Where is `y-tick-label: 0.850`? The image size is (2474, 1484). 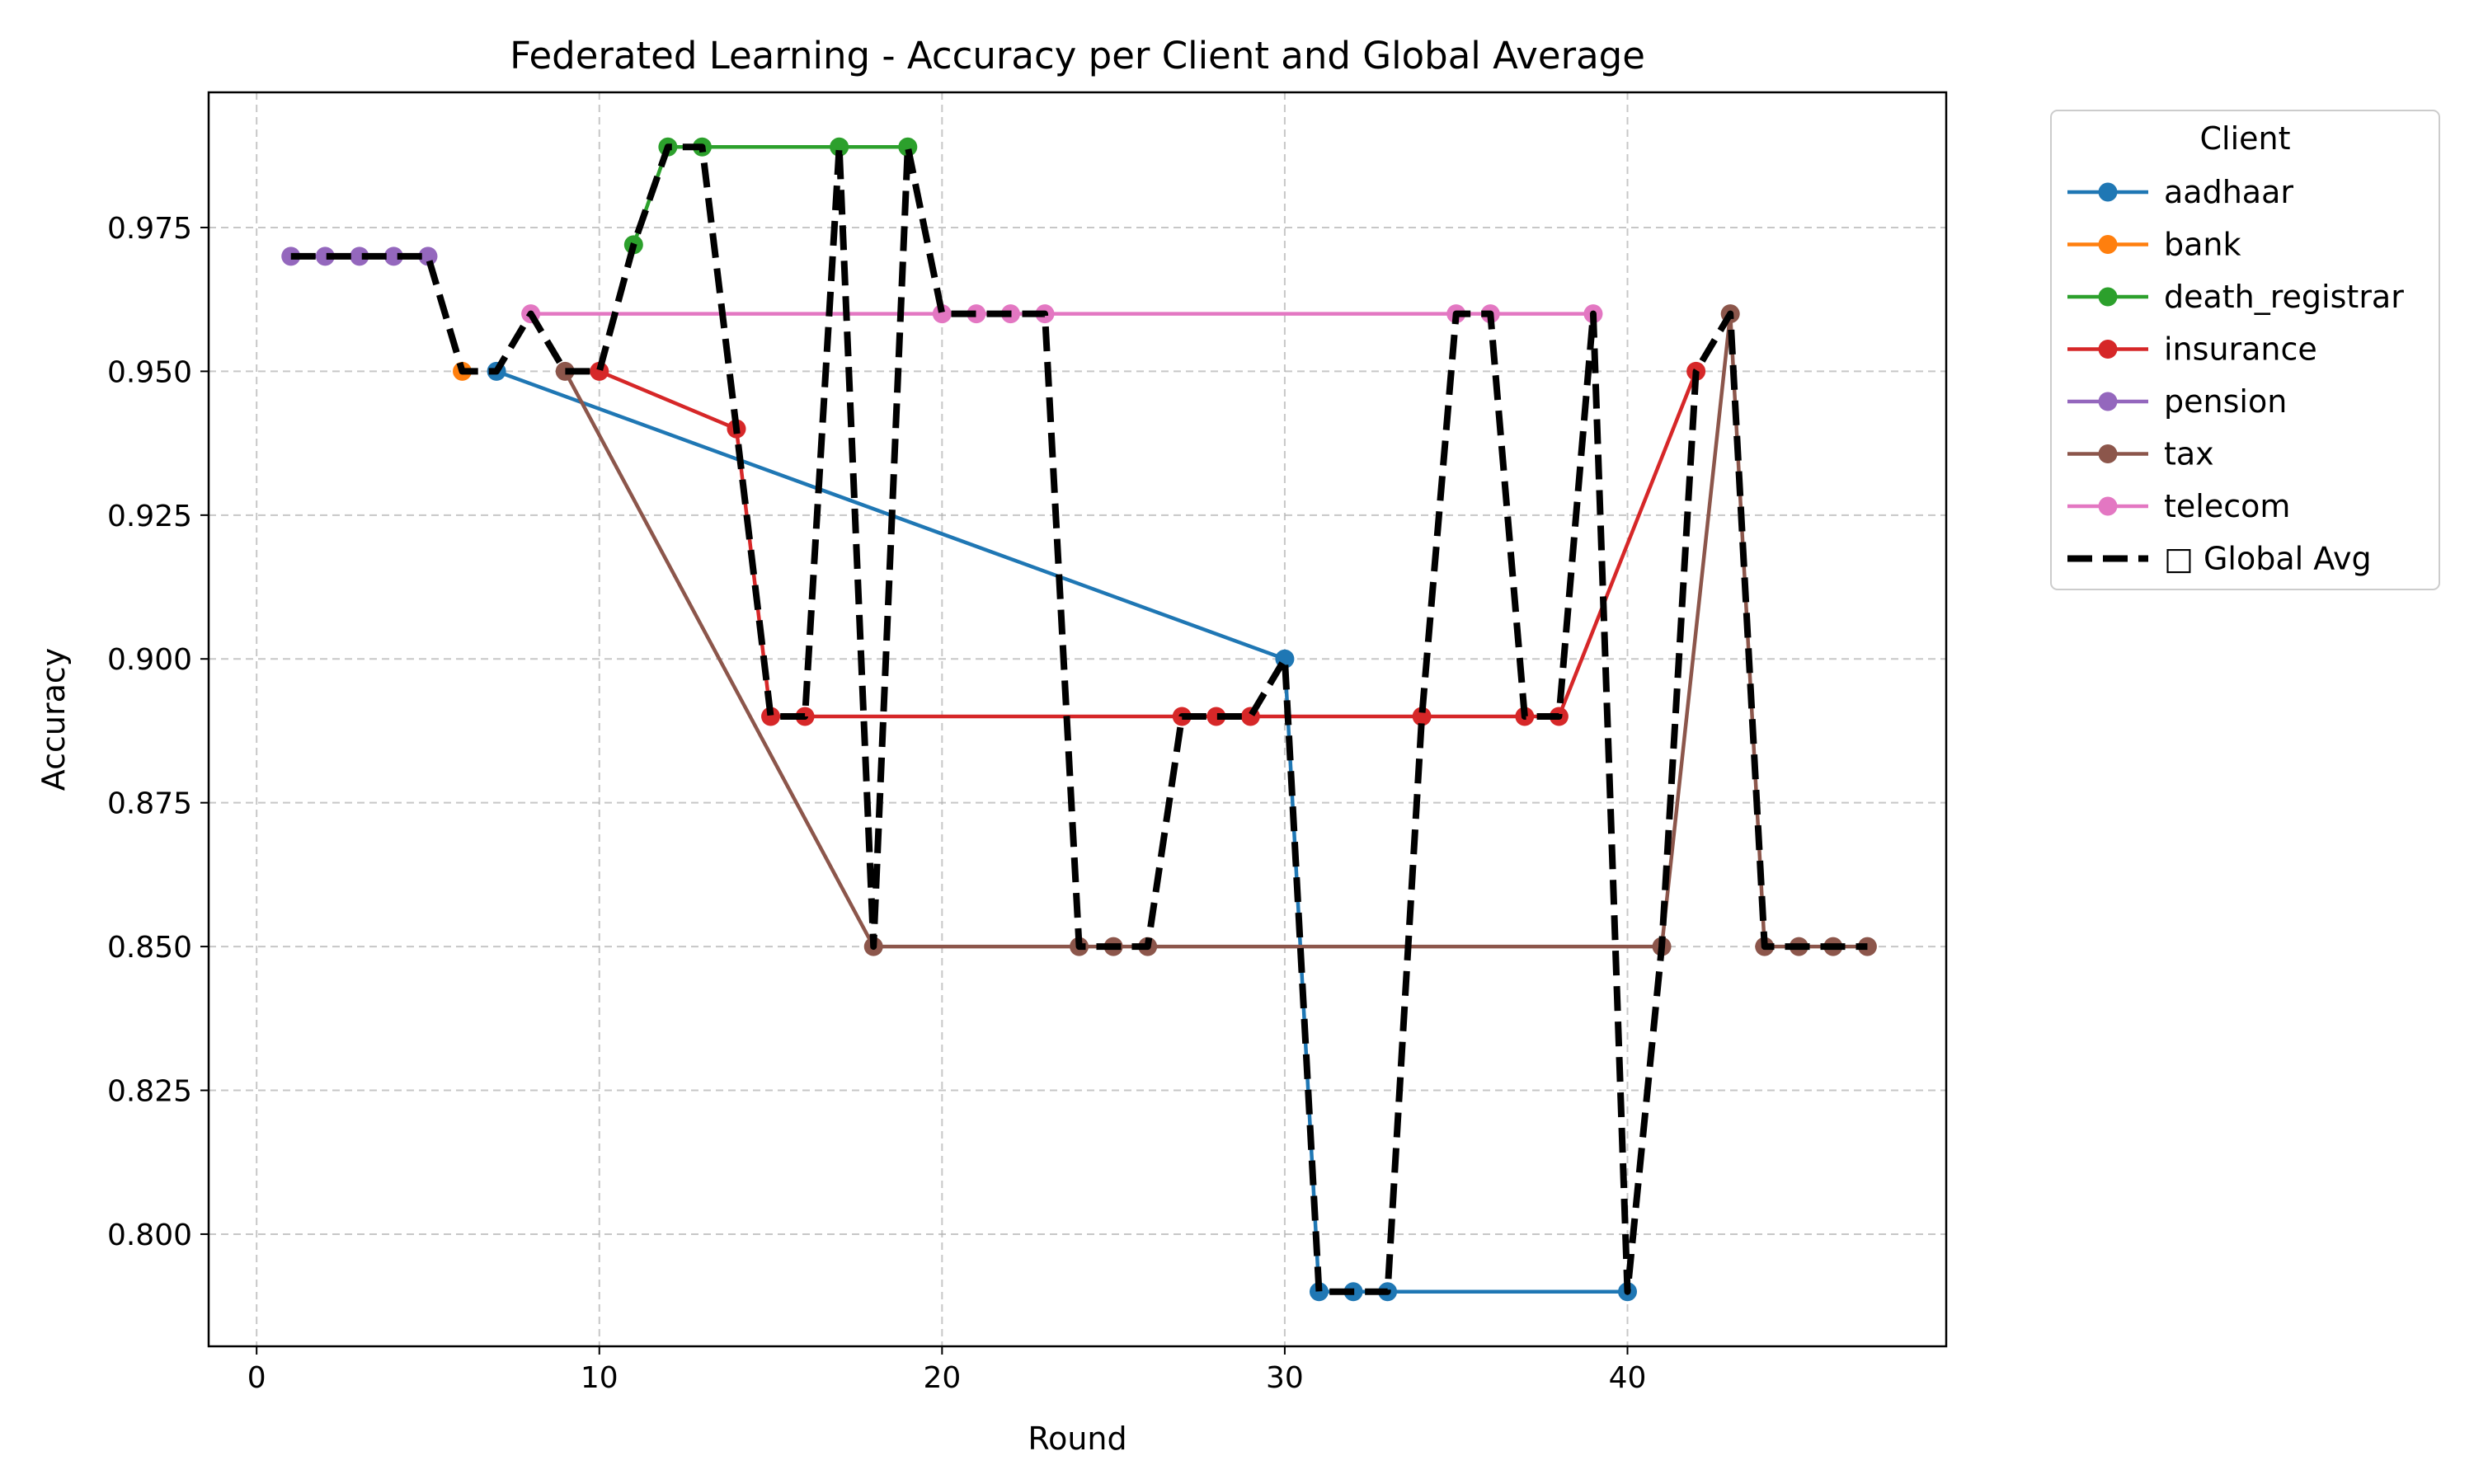
y-tick-label: 0.850 is located at coordinates (149, 948).